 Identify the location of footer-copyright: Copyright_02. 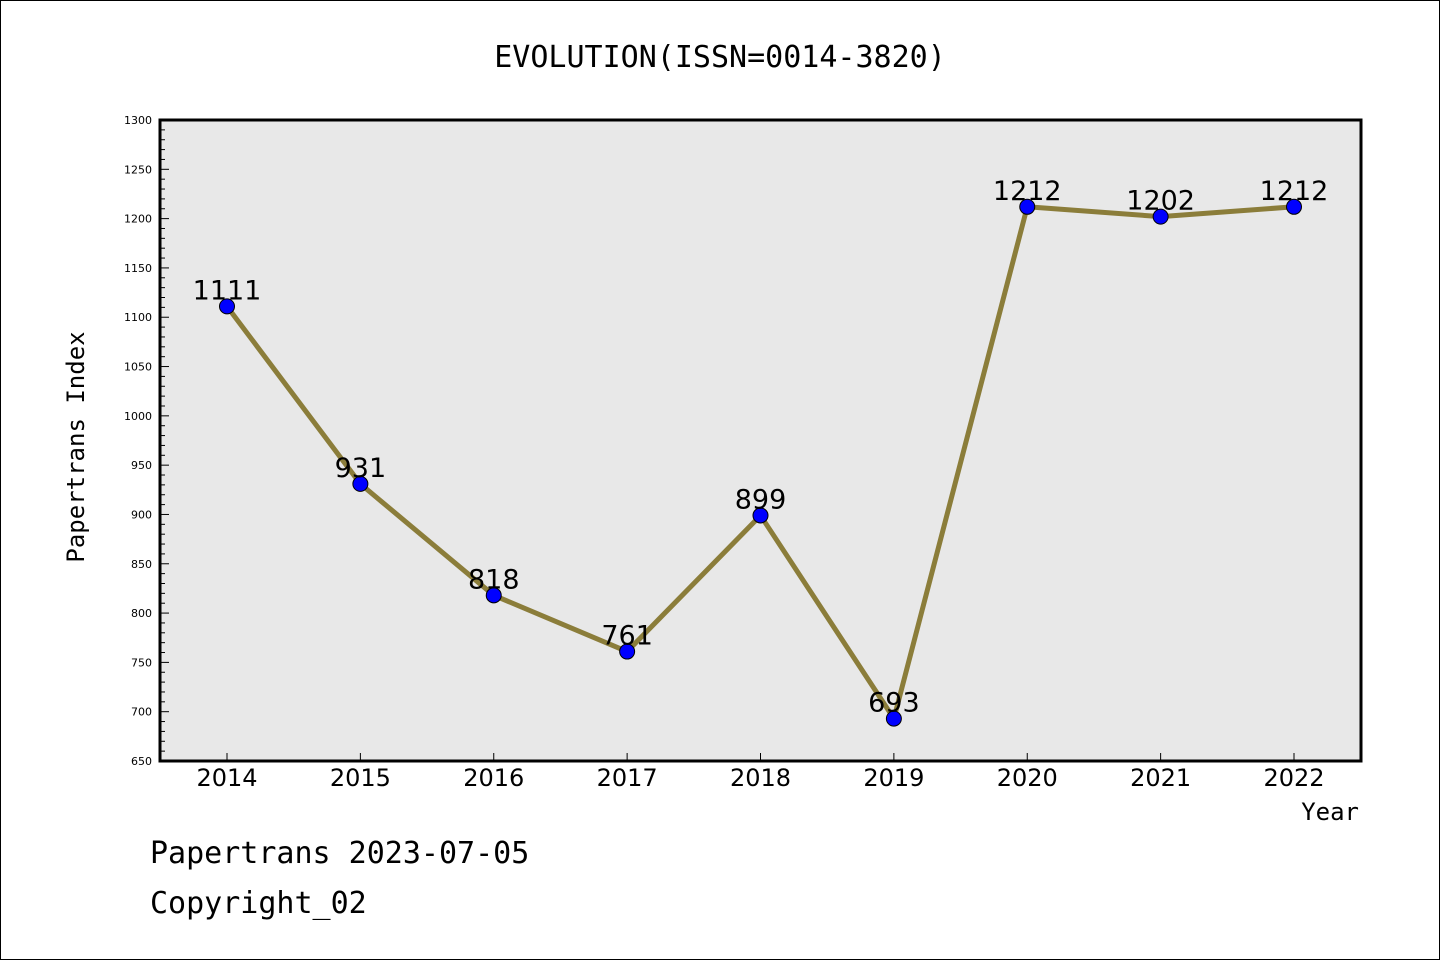
(258, 903).